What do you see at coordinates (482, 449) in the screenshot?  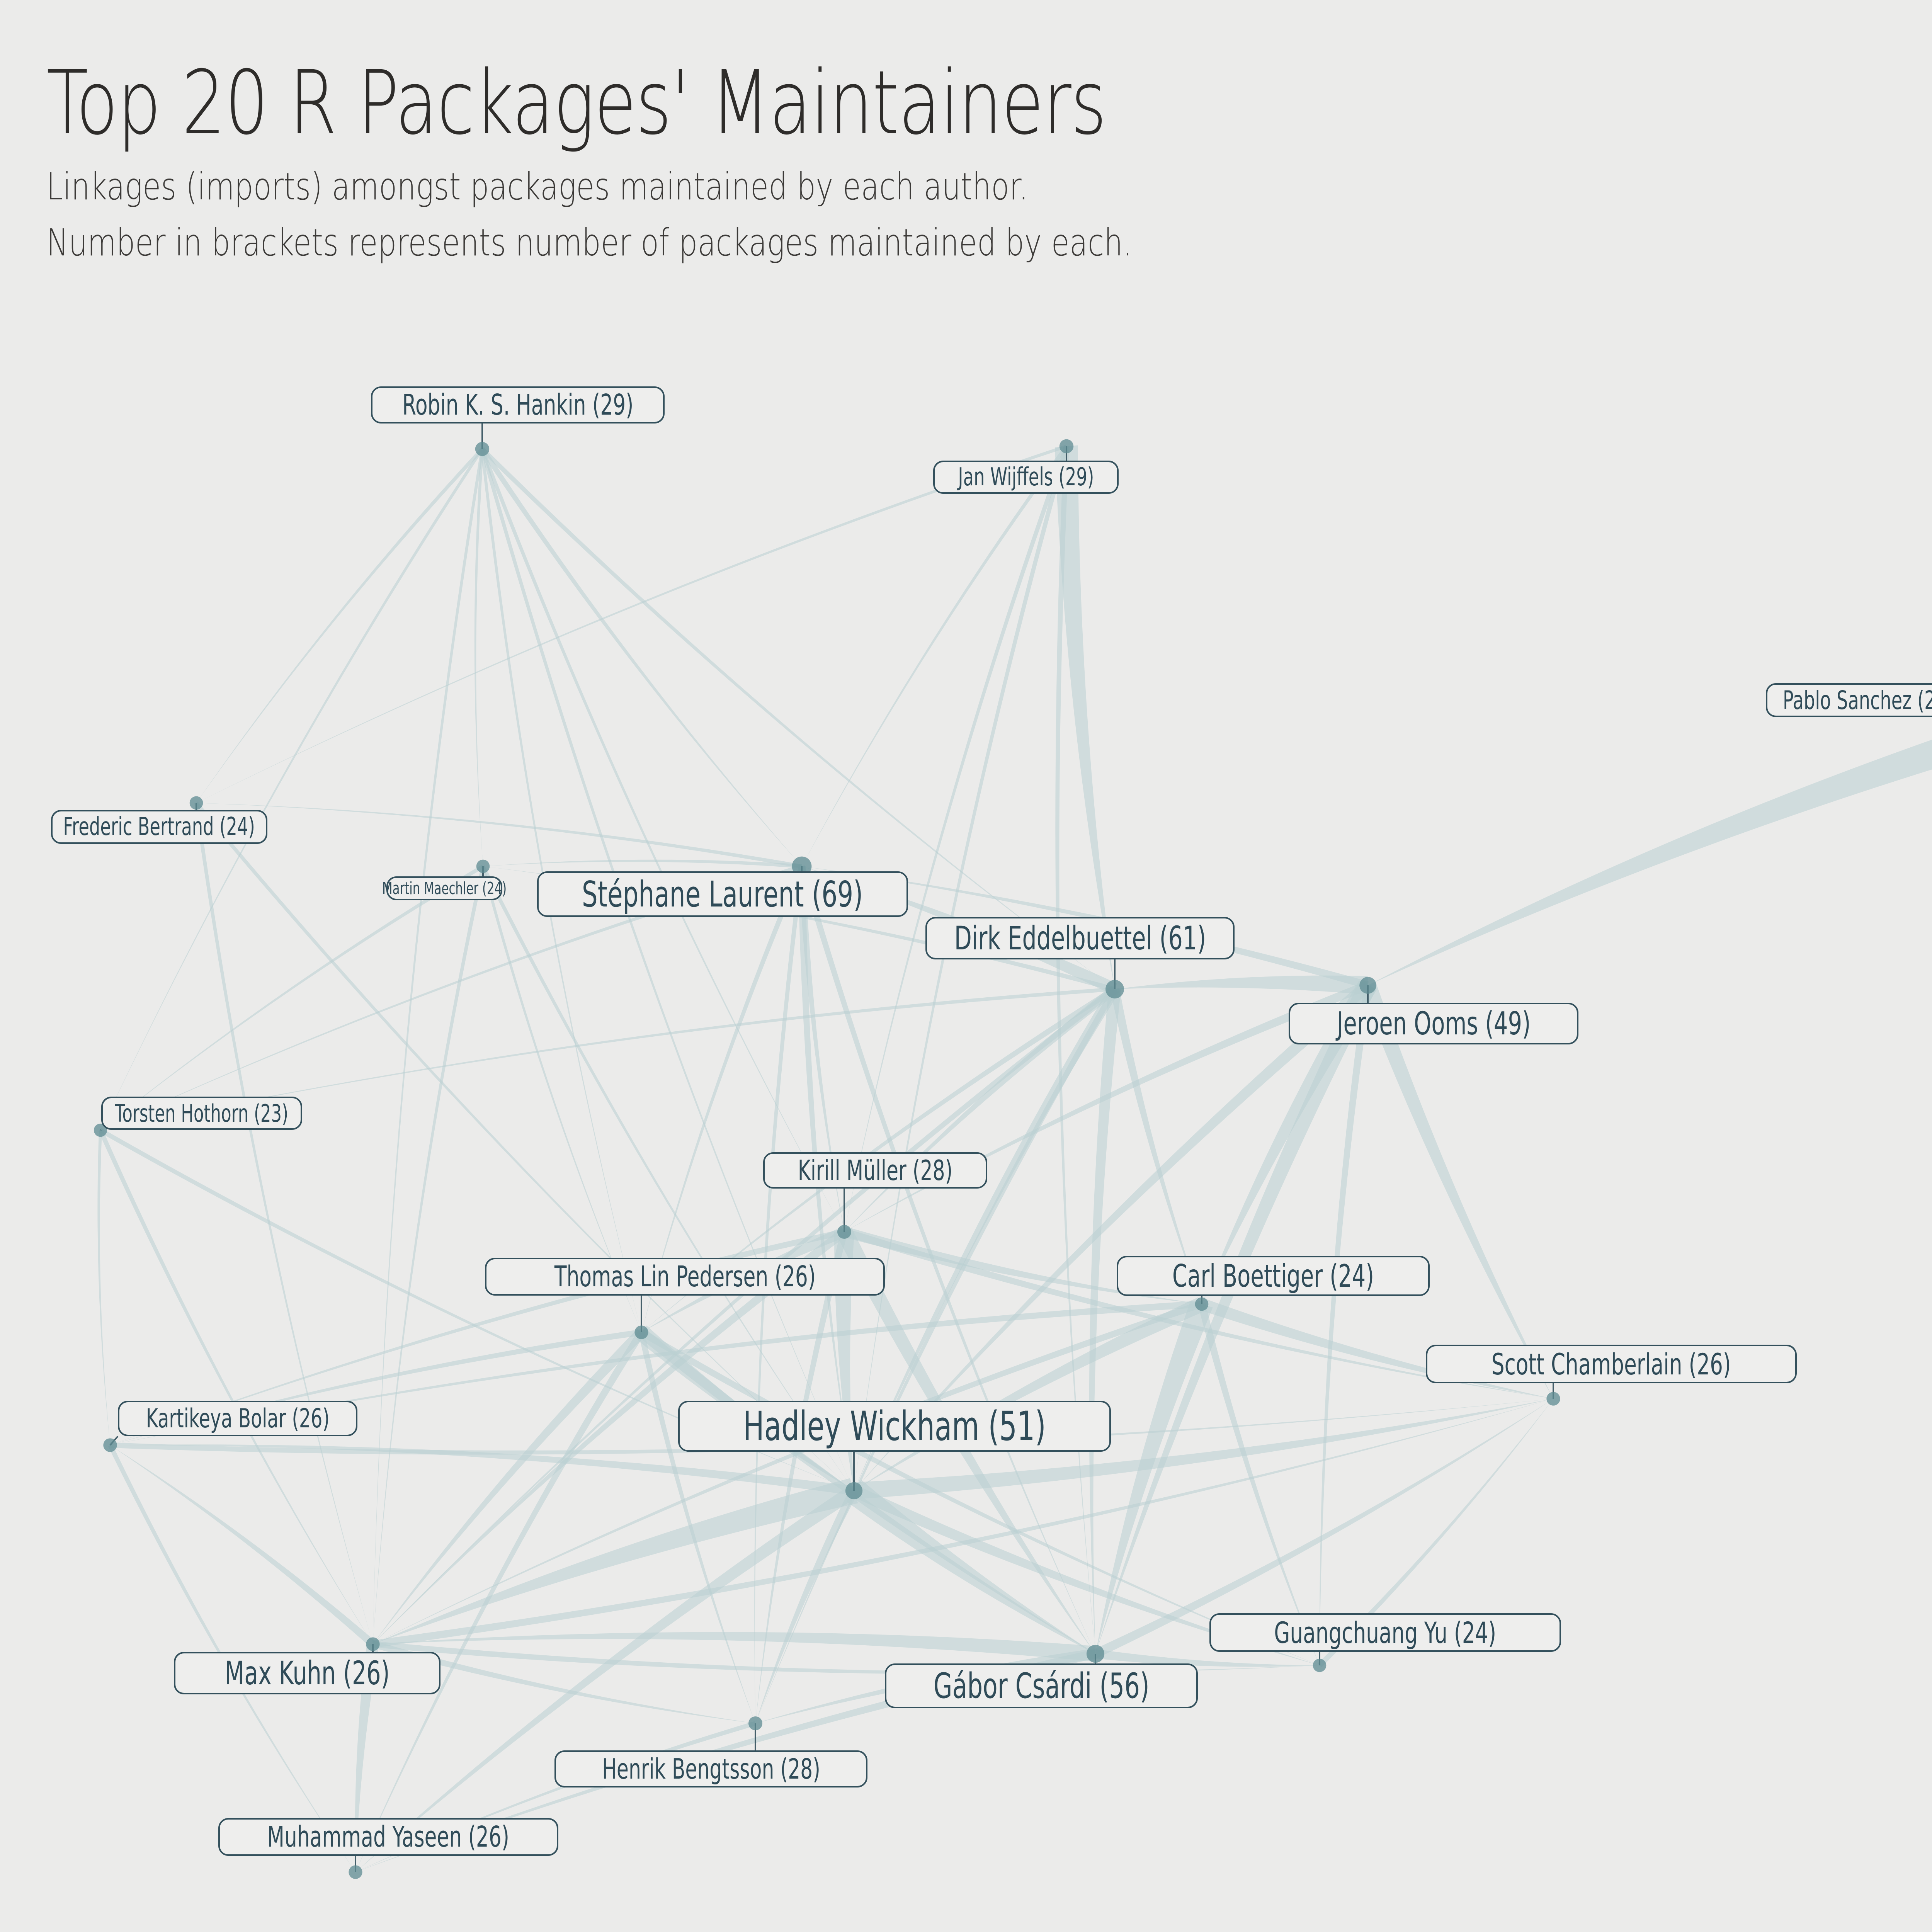 I see `node-hankin` at bounding box center [482, 449].